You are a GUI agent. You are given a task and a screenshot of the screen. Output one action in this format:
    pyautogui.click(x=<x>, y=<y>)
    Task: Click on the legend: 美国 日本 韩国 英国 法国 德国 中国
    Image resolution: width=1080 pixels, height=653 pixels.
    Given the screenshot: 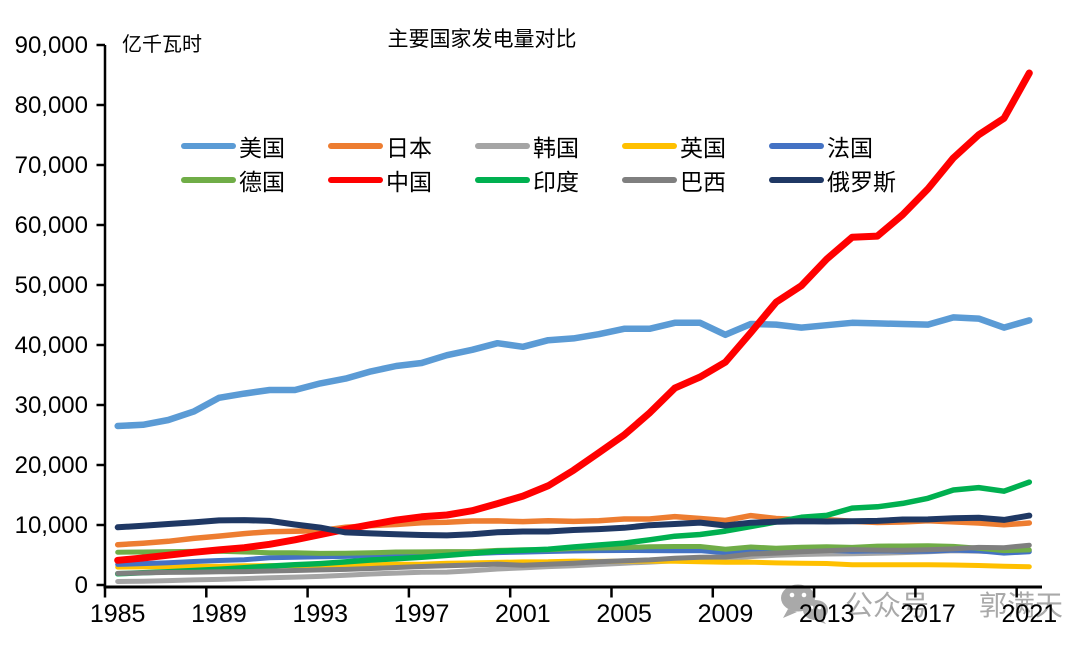 What is the action you would take?
    pyautogui.click(x=548, y=163)
    